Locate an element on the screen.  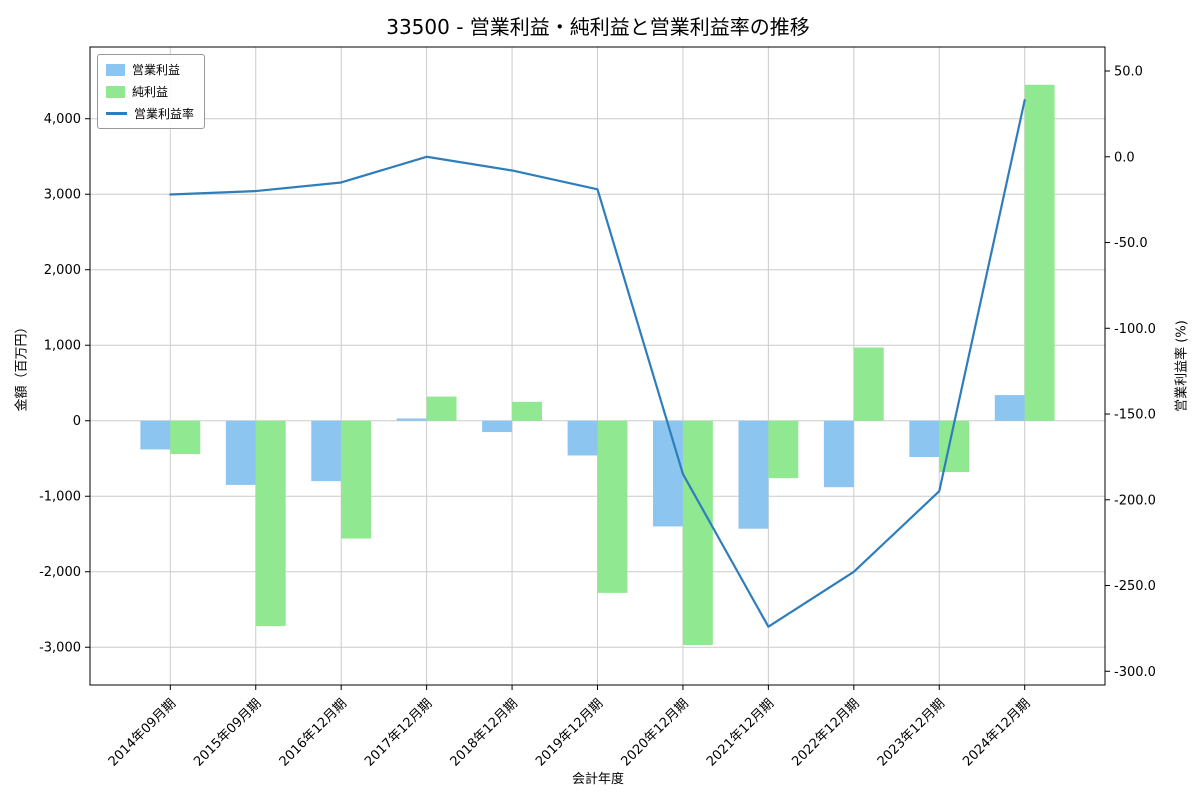
legend-item-operating-profit: 営業利益 is located at coordinates (150, 69).